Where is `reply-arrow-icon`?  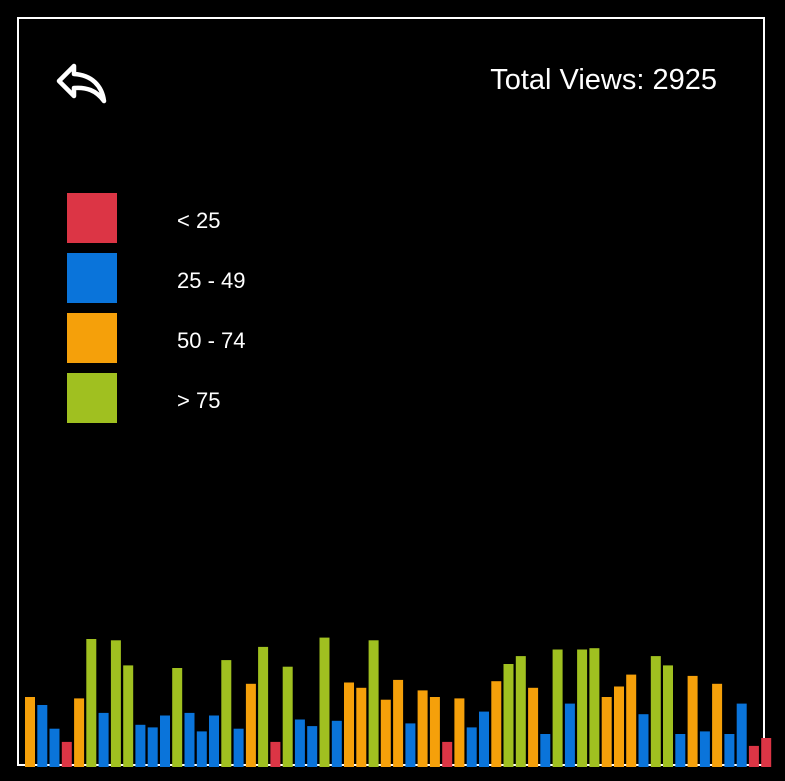
reply-arrow-icon is located at coordinates (81, 83).